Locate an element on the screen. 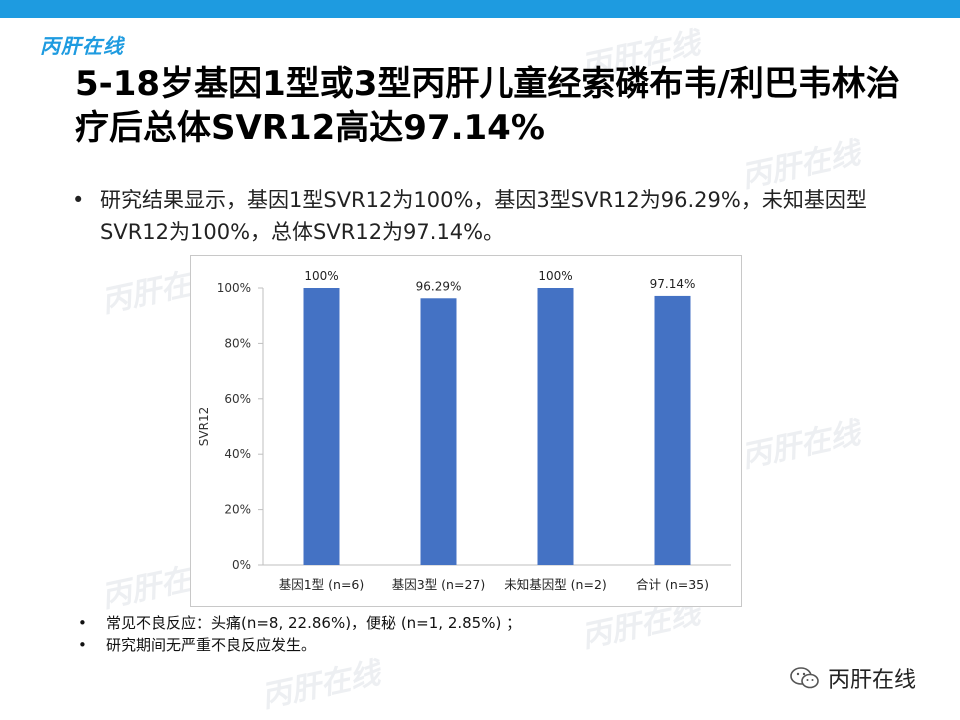 The height and width of the screenshot is (720, 960). x-tick-label: 合计 (n=35) is located at coordinates (672, 584).